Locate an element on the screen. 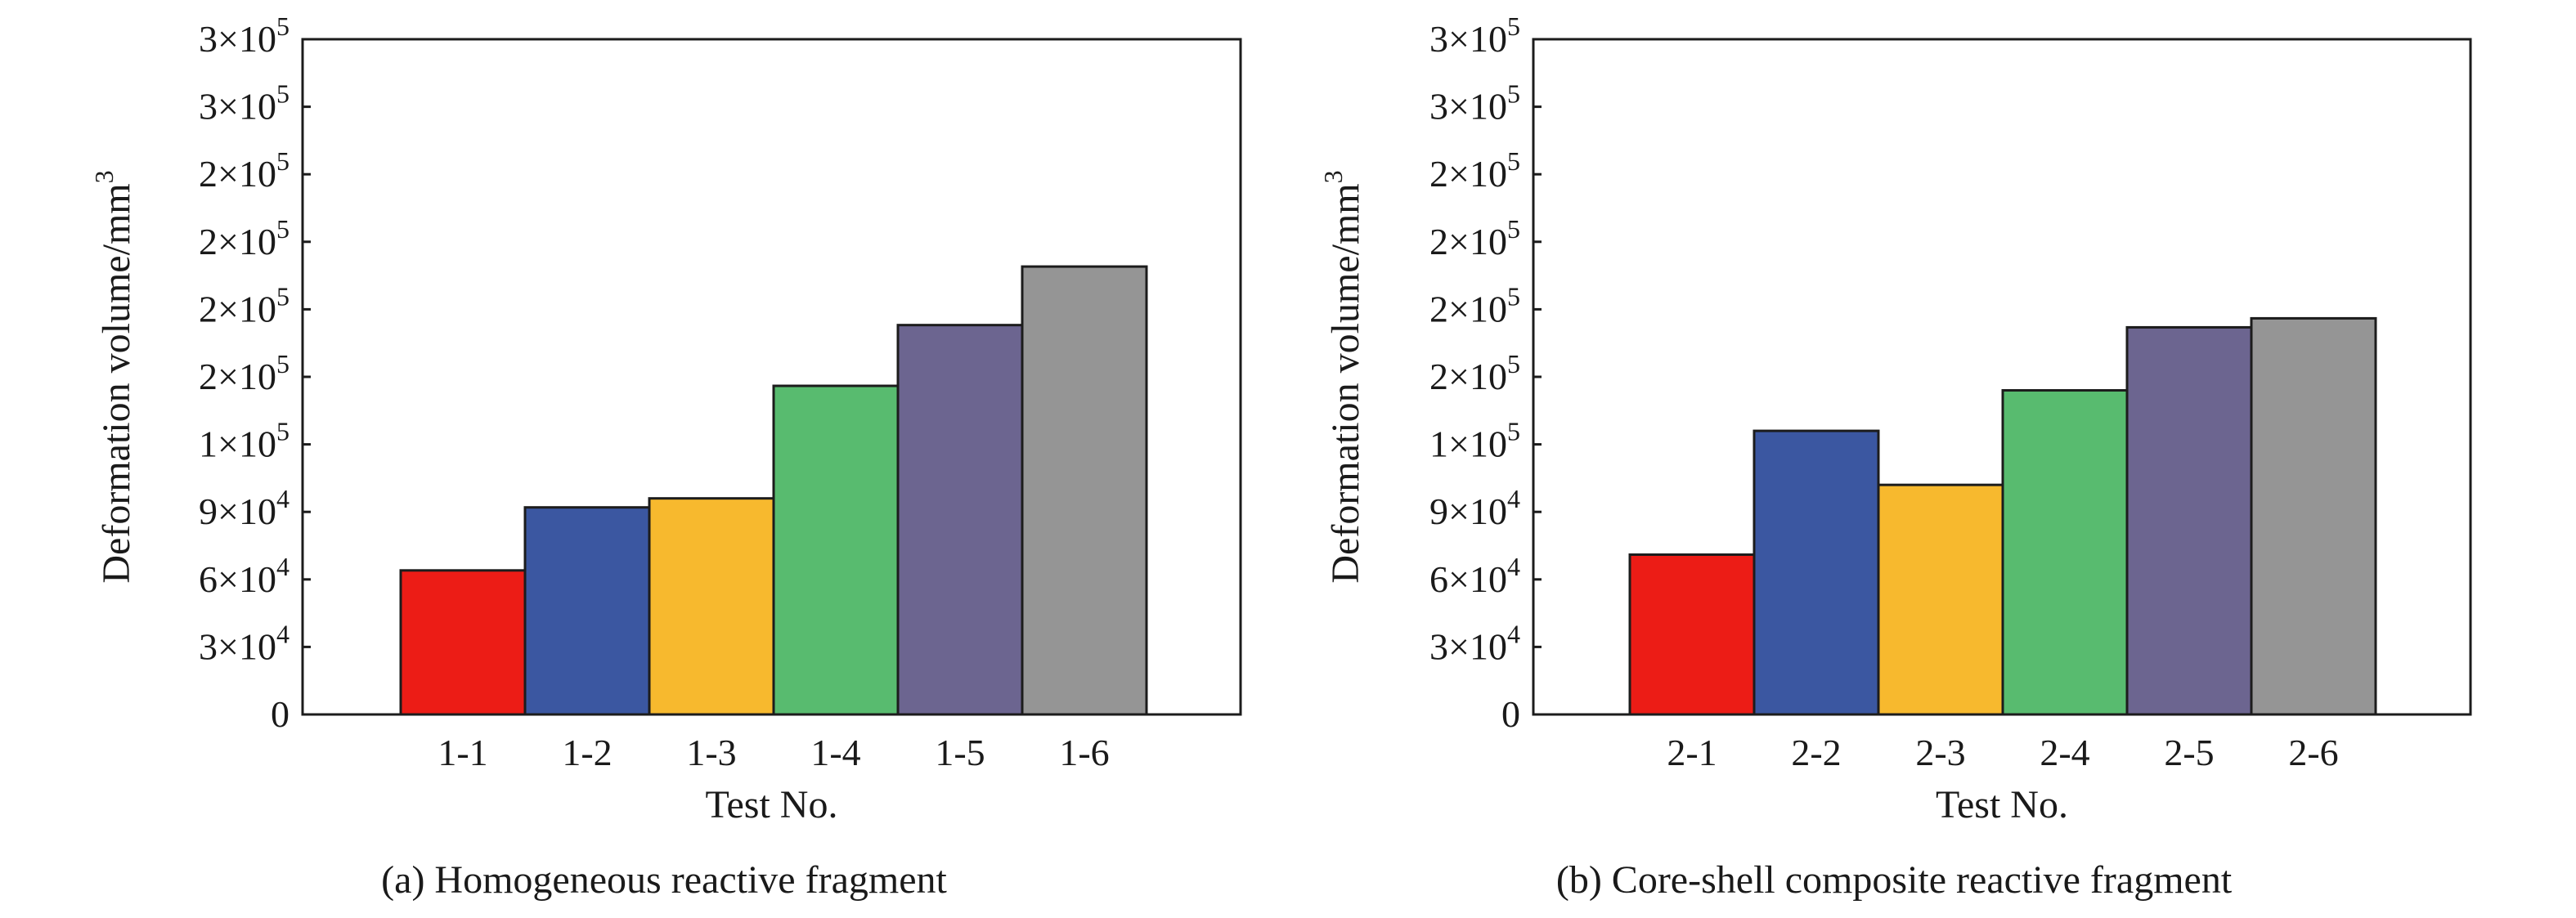  chart-b-y-axis-title: Deformation volume/mm3 is located at coordinates (1343, 376).